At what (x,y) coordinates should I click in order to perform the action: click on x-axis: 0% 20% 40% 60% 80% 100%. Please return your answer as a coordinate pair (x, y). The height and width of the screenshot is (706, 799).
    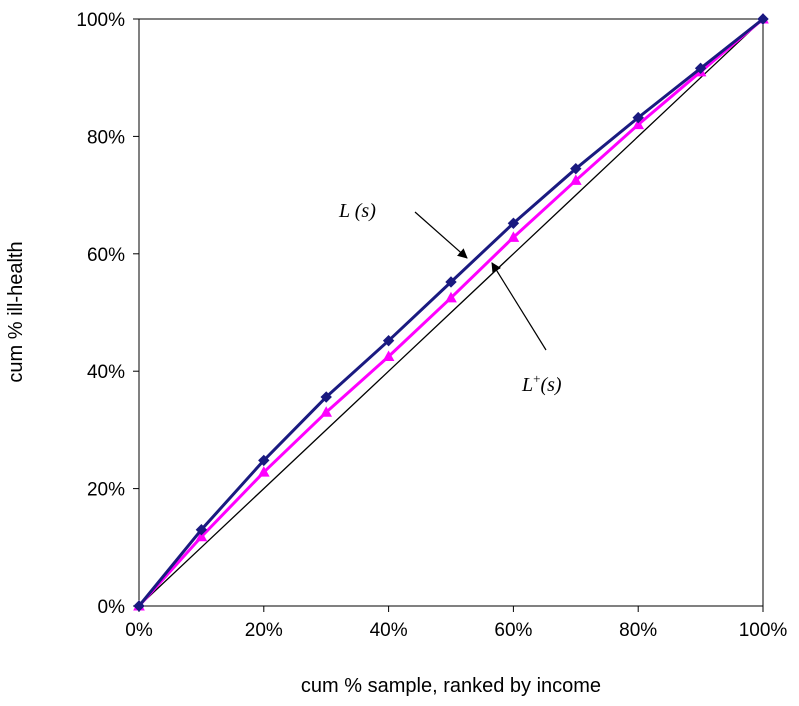
    Looking at the image, I should click on (456, 623).